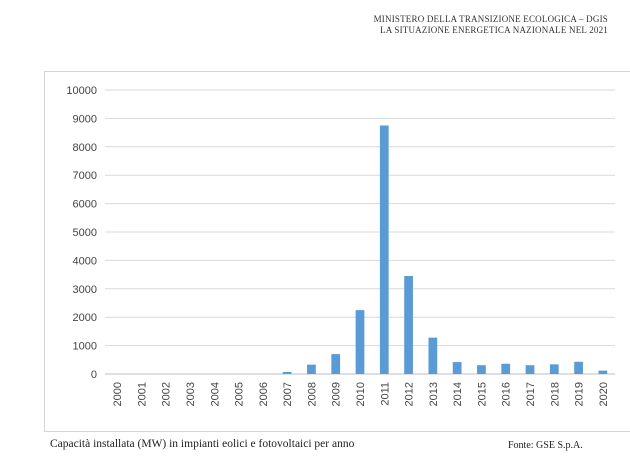  What do you see at coordinates (142, 394) in the screenshot?
I see `x-tick-label: 2001` at bounding box center [142, 394].